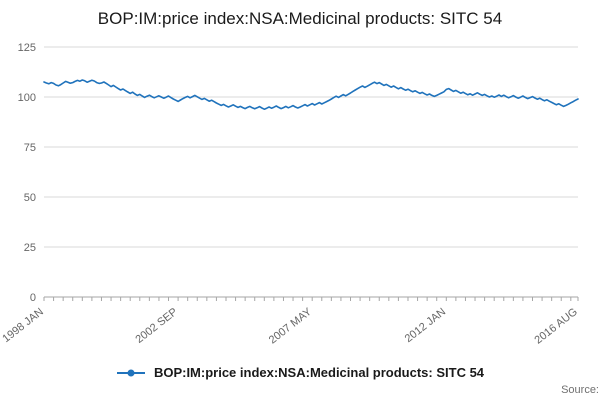 The width and height of the screenshot is (600, 400). I want to click on y-tick-label: 25, so click(30, 248).